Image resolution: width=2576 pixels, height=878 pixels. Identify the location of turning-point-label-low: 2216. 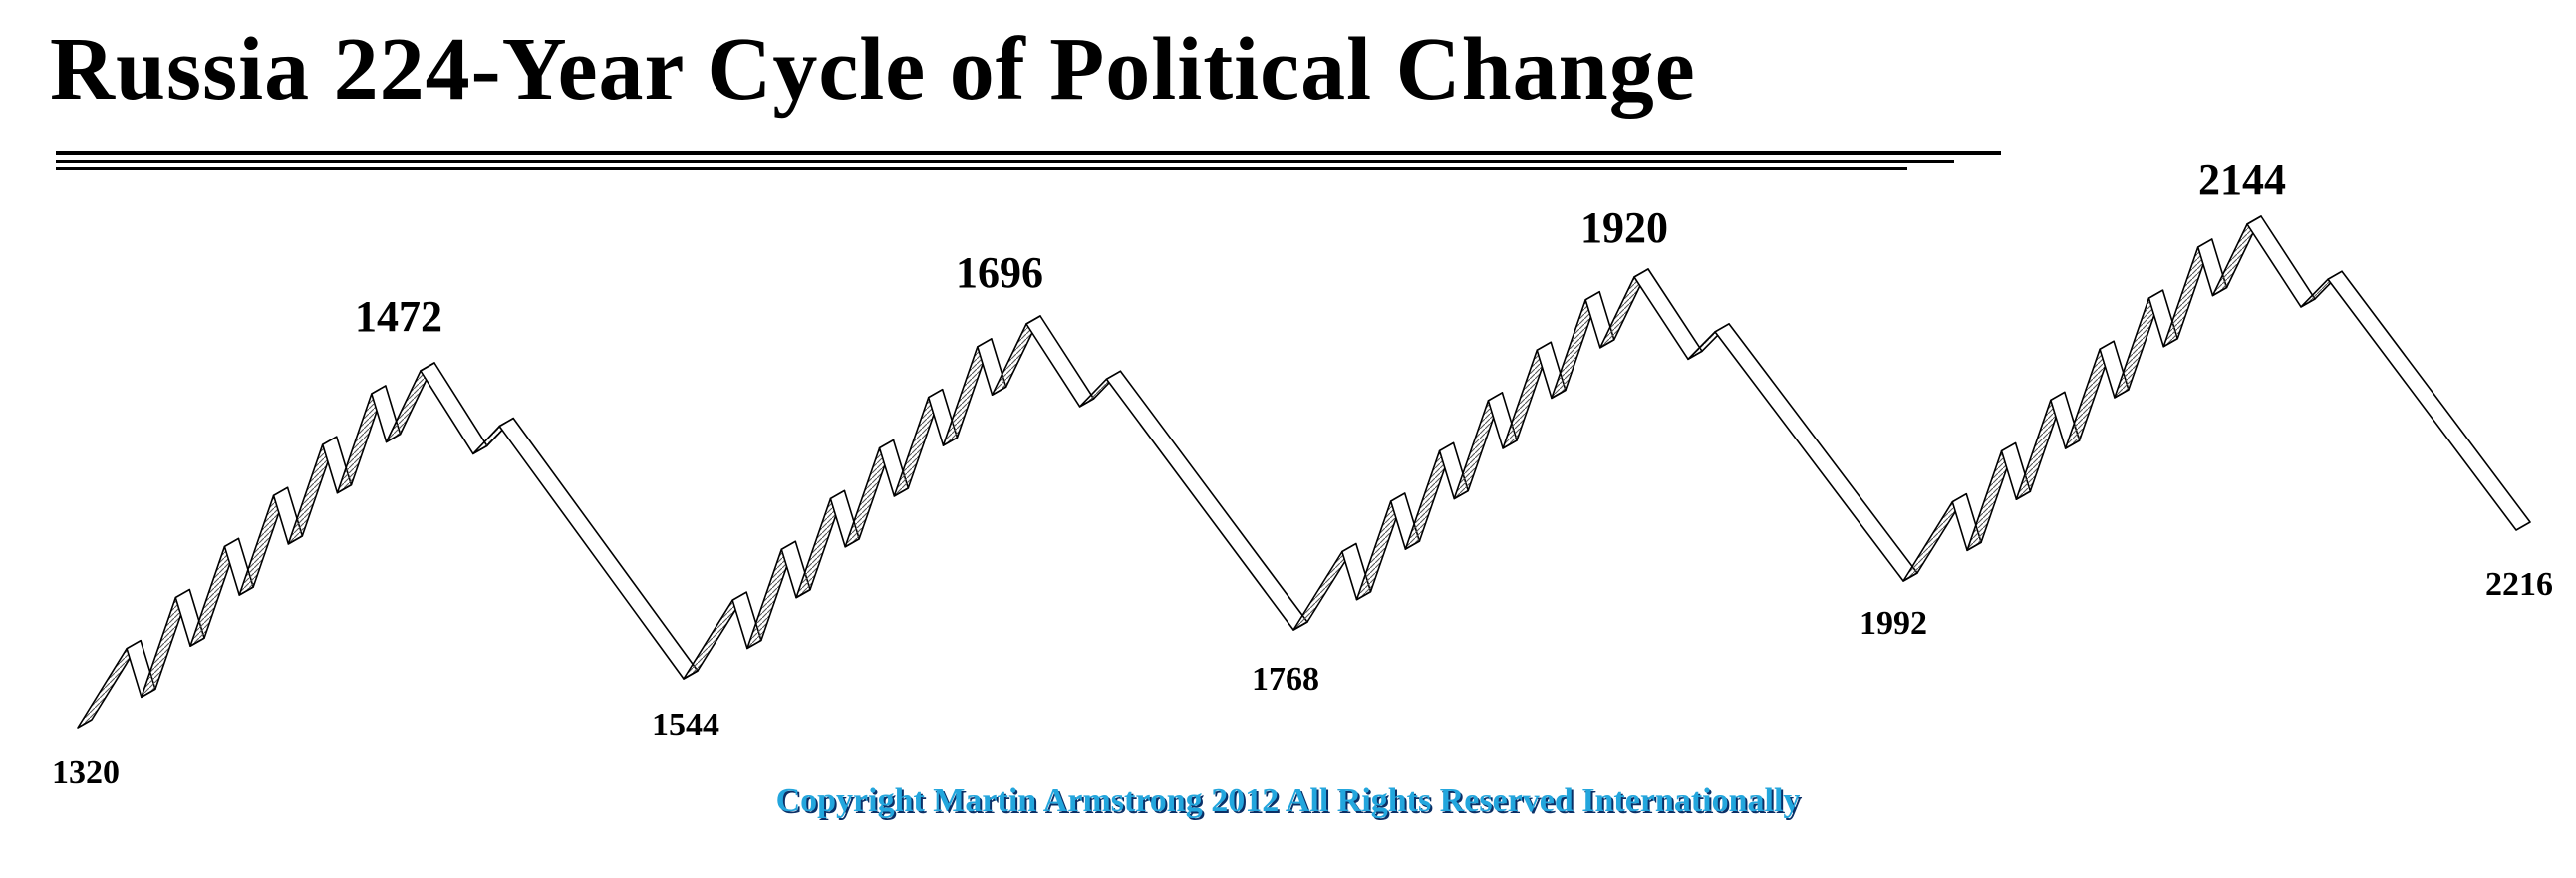
(2519, 584).